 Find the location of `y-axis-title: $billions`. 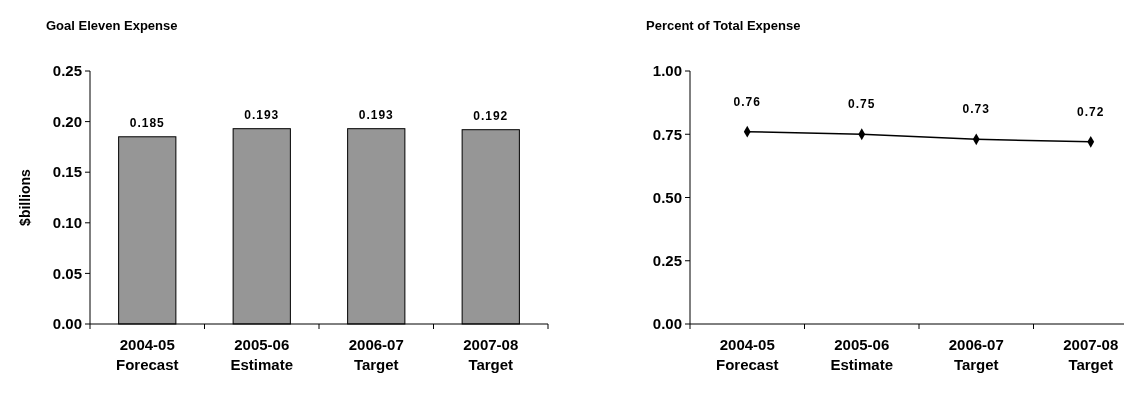

y-axis-title: $billions is located at coordinates (25, 197).